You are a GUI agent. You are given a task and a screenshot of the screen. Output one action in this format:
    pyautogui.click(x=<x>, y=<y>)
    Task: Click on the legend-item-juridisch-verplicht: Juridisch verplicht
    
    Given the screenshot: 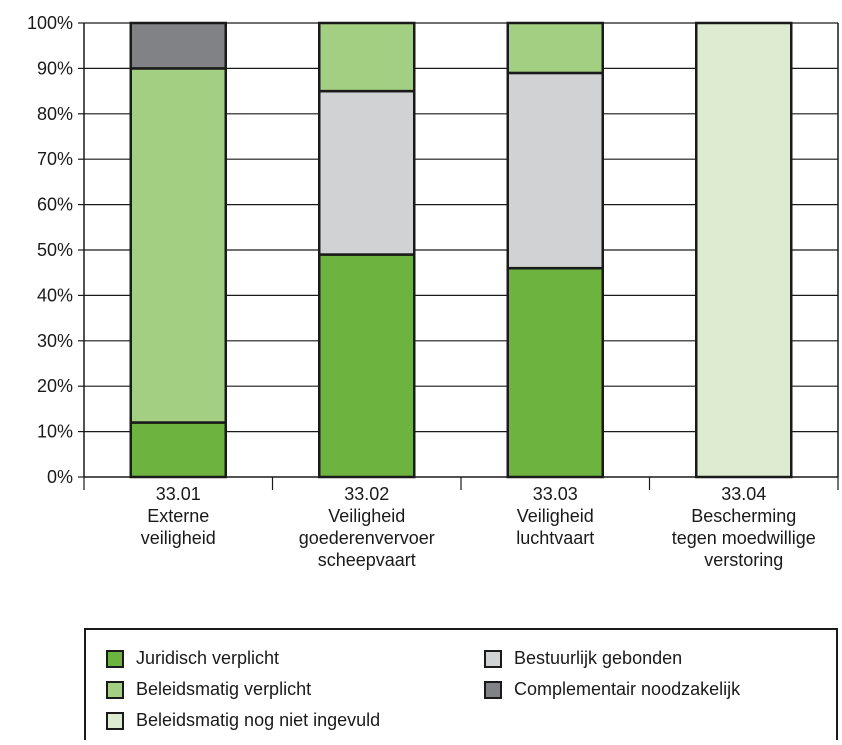 What is the action you would take?
    pyautogui.click(x=192, y=658)
    